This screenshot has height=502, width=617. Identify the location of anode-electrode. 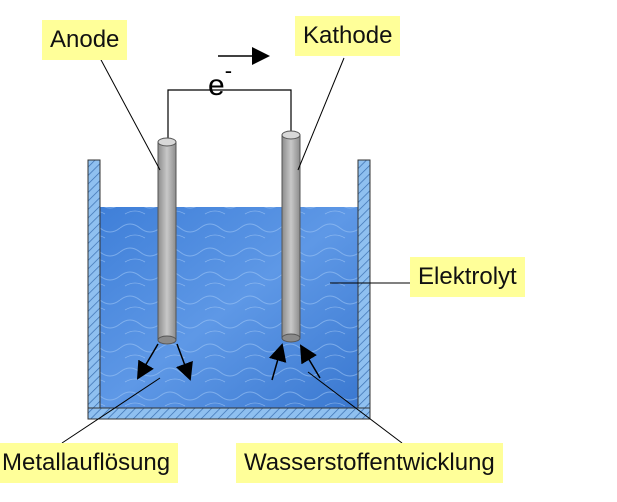
(167, 241).